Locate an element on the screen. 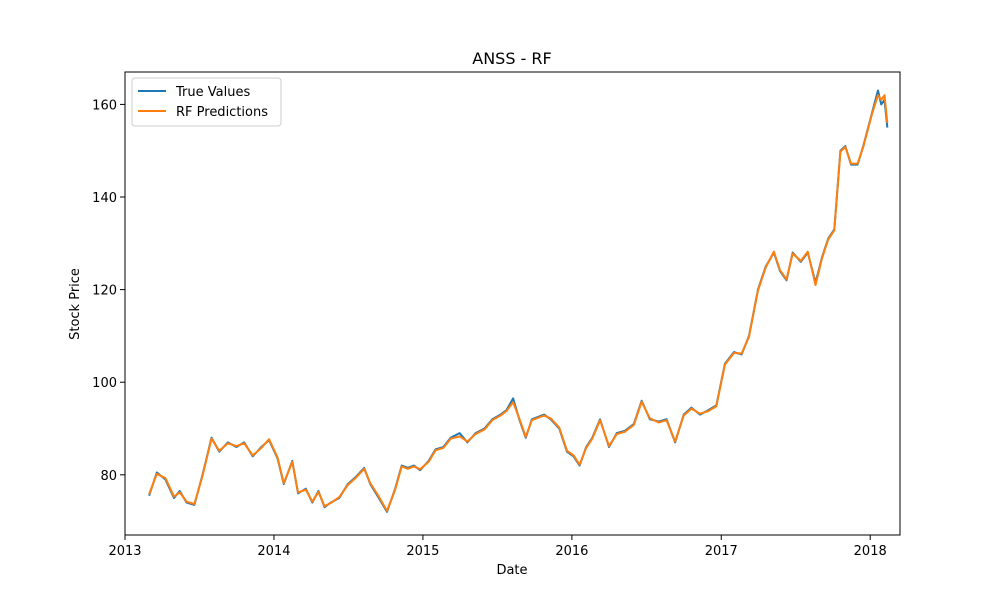  legend-box is located at coordinates (206, 102).